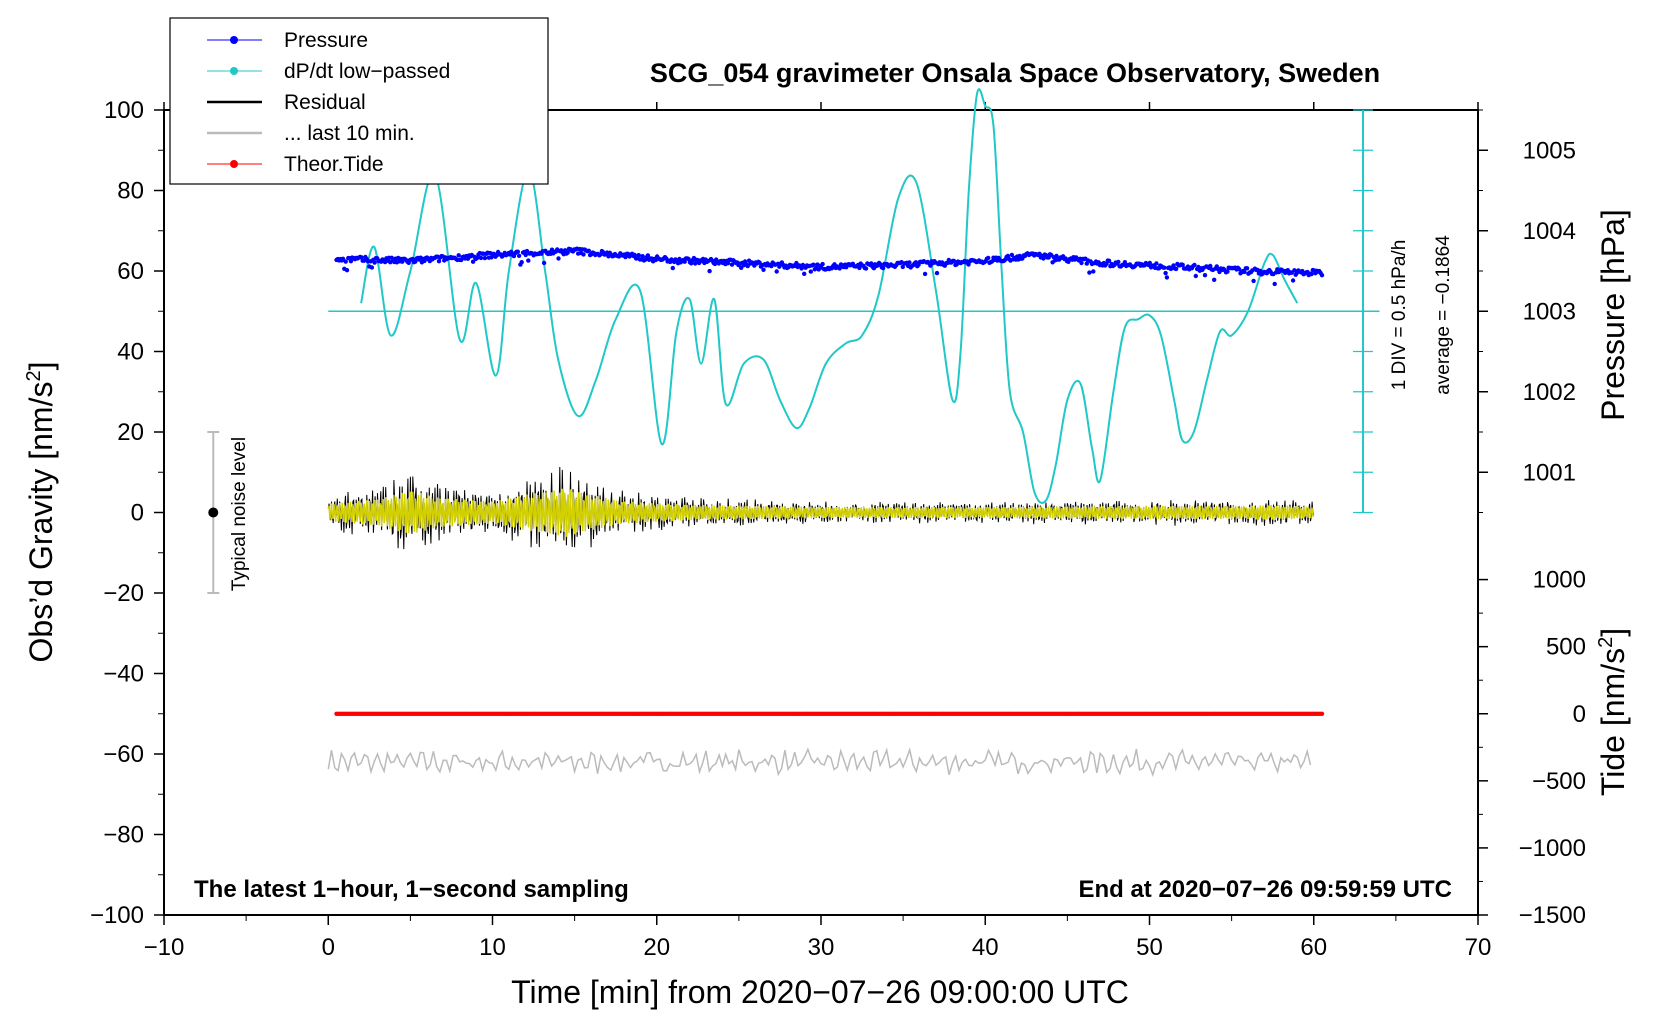 Image resolution: width=1660 pixels, height=1020 pixels. I want to click on legend-label-dpdt: dP/dt low−passed, so click(367, 71).